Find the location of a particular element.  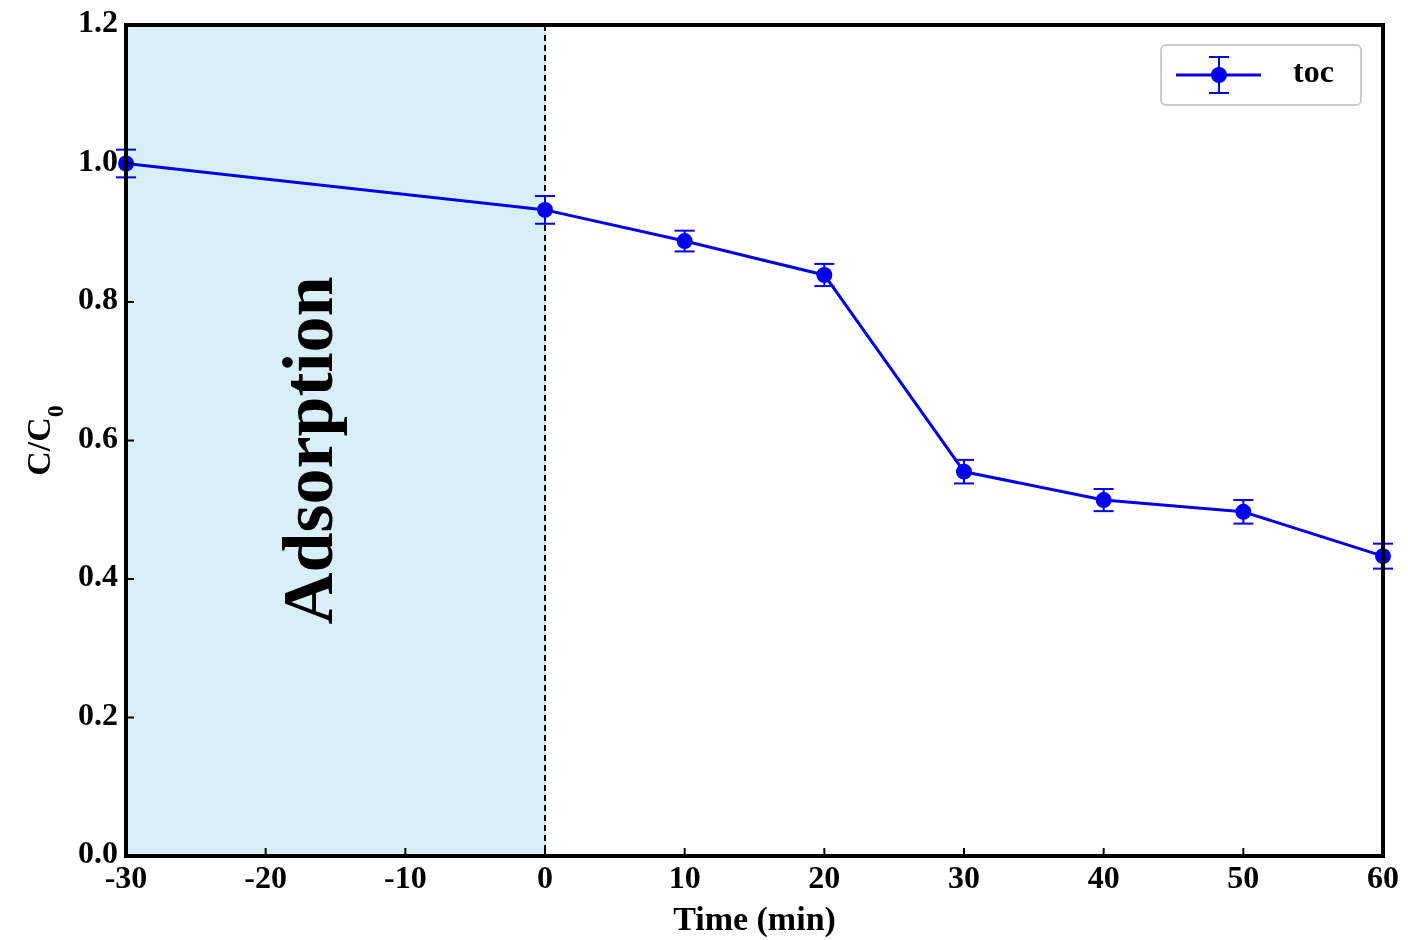

y-tick-label: 0.4 is located at coordinates (98, 575).